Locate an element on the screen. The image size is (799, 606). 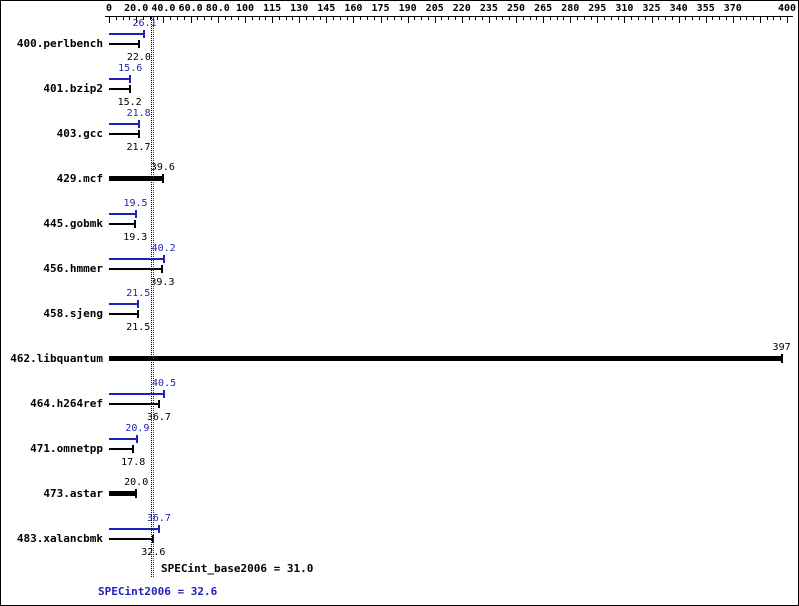
base-value-label: 36.7 is located at coordinates (158, 417).